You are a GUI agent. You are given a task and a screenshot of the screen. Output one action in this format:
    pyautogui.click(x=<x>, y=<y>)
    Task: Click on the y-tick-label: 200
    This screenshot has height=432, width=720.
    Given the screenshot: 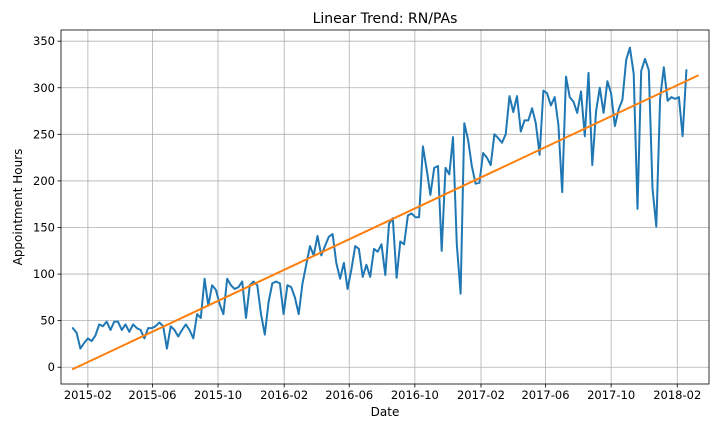 What is the action you would take?
    pyautogui.click(x=44, y=181)
    